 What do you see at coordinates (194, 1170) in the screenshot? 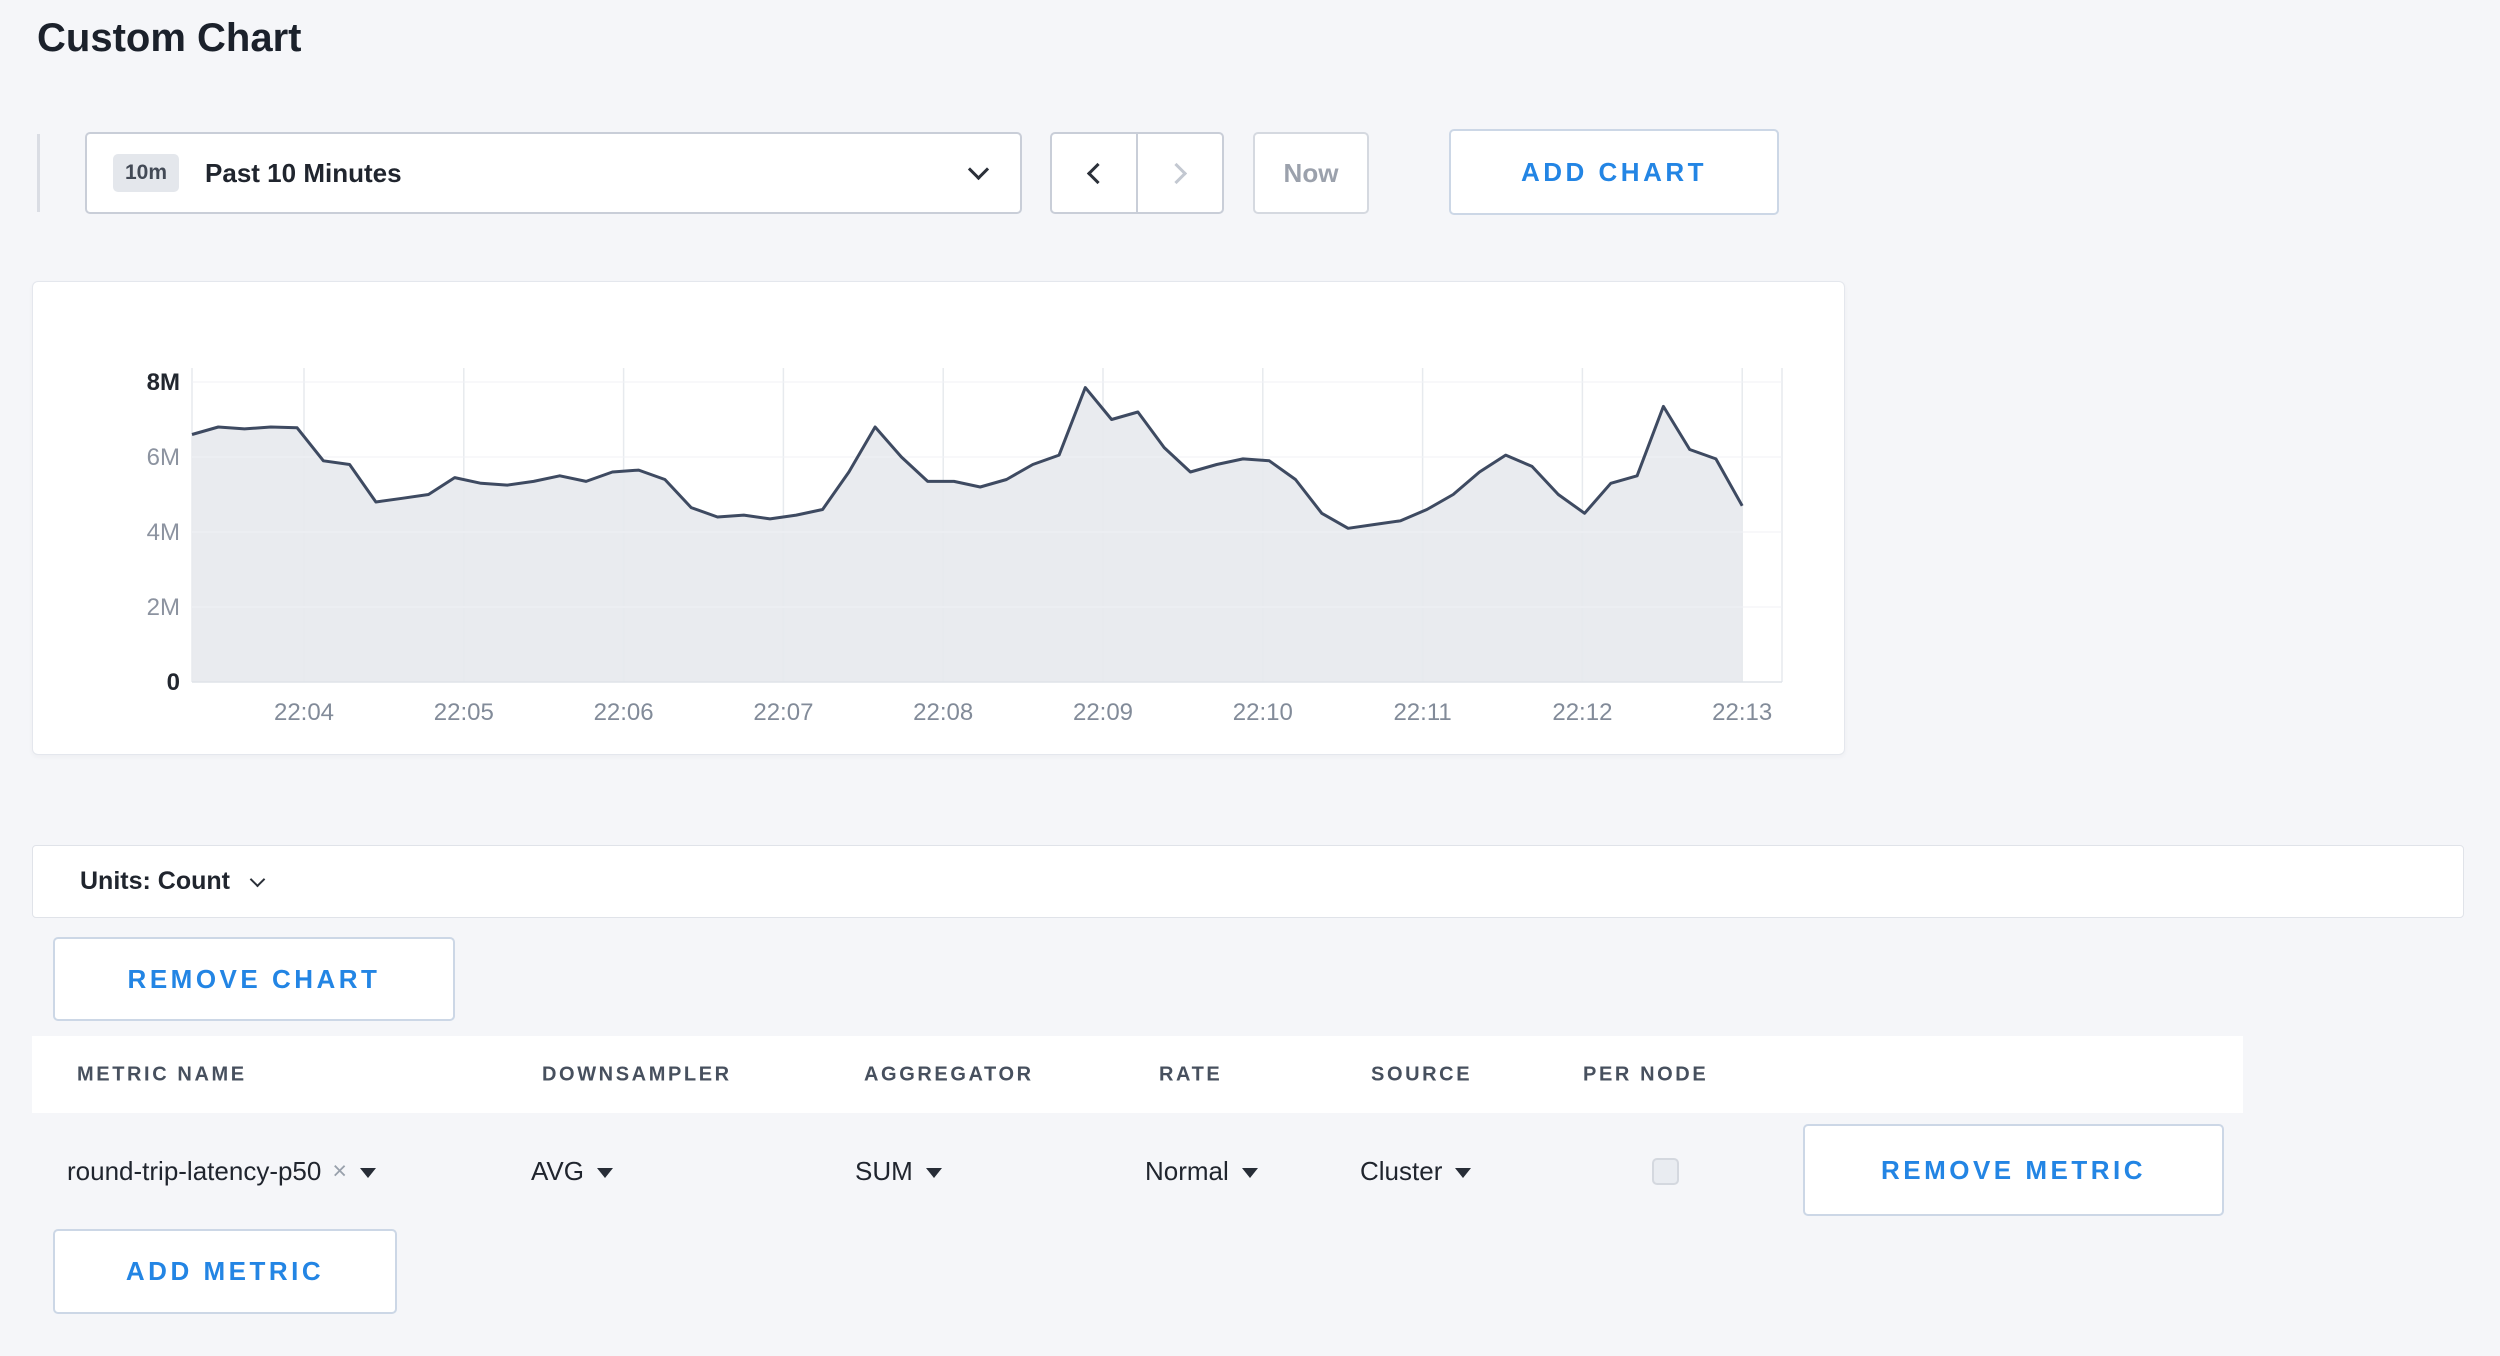
I see `metric-name-value: round-trip-latency-p50` at bounding box center [194, 1170].